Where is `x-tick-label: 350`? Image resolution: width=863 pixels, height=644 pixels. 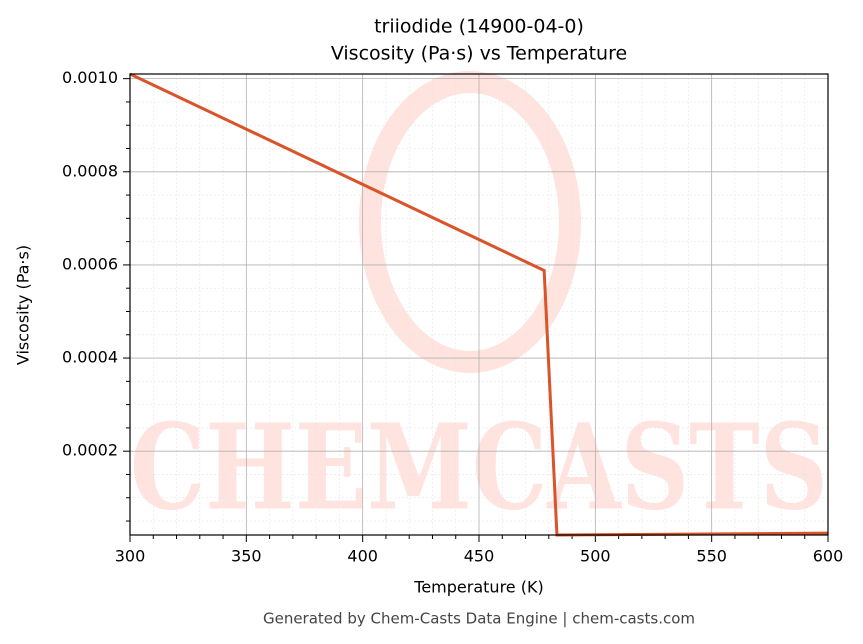 x-tick-label: 350 is located at coordinates (246, 556).